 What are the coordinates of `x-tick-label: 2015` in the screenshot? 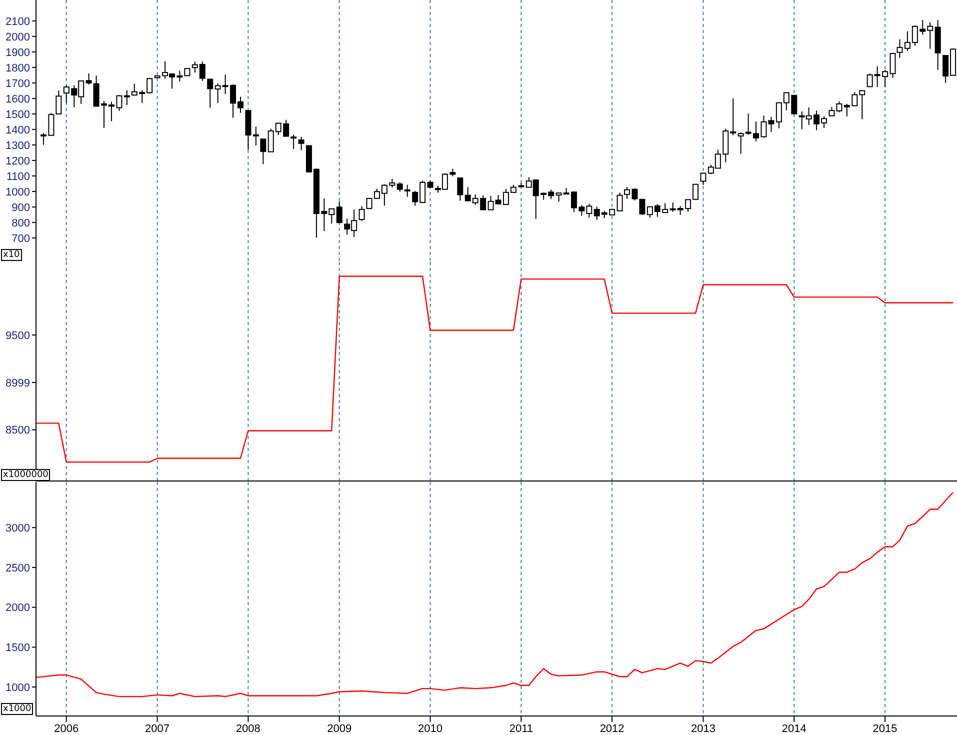 It's located at (885, 728).